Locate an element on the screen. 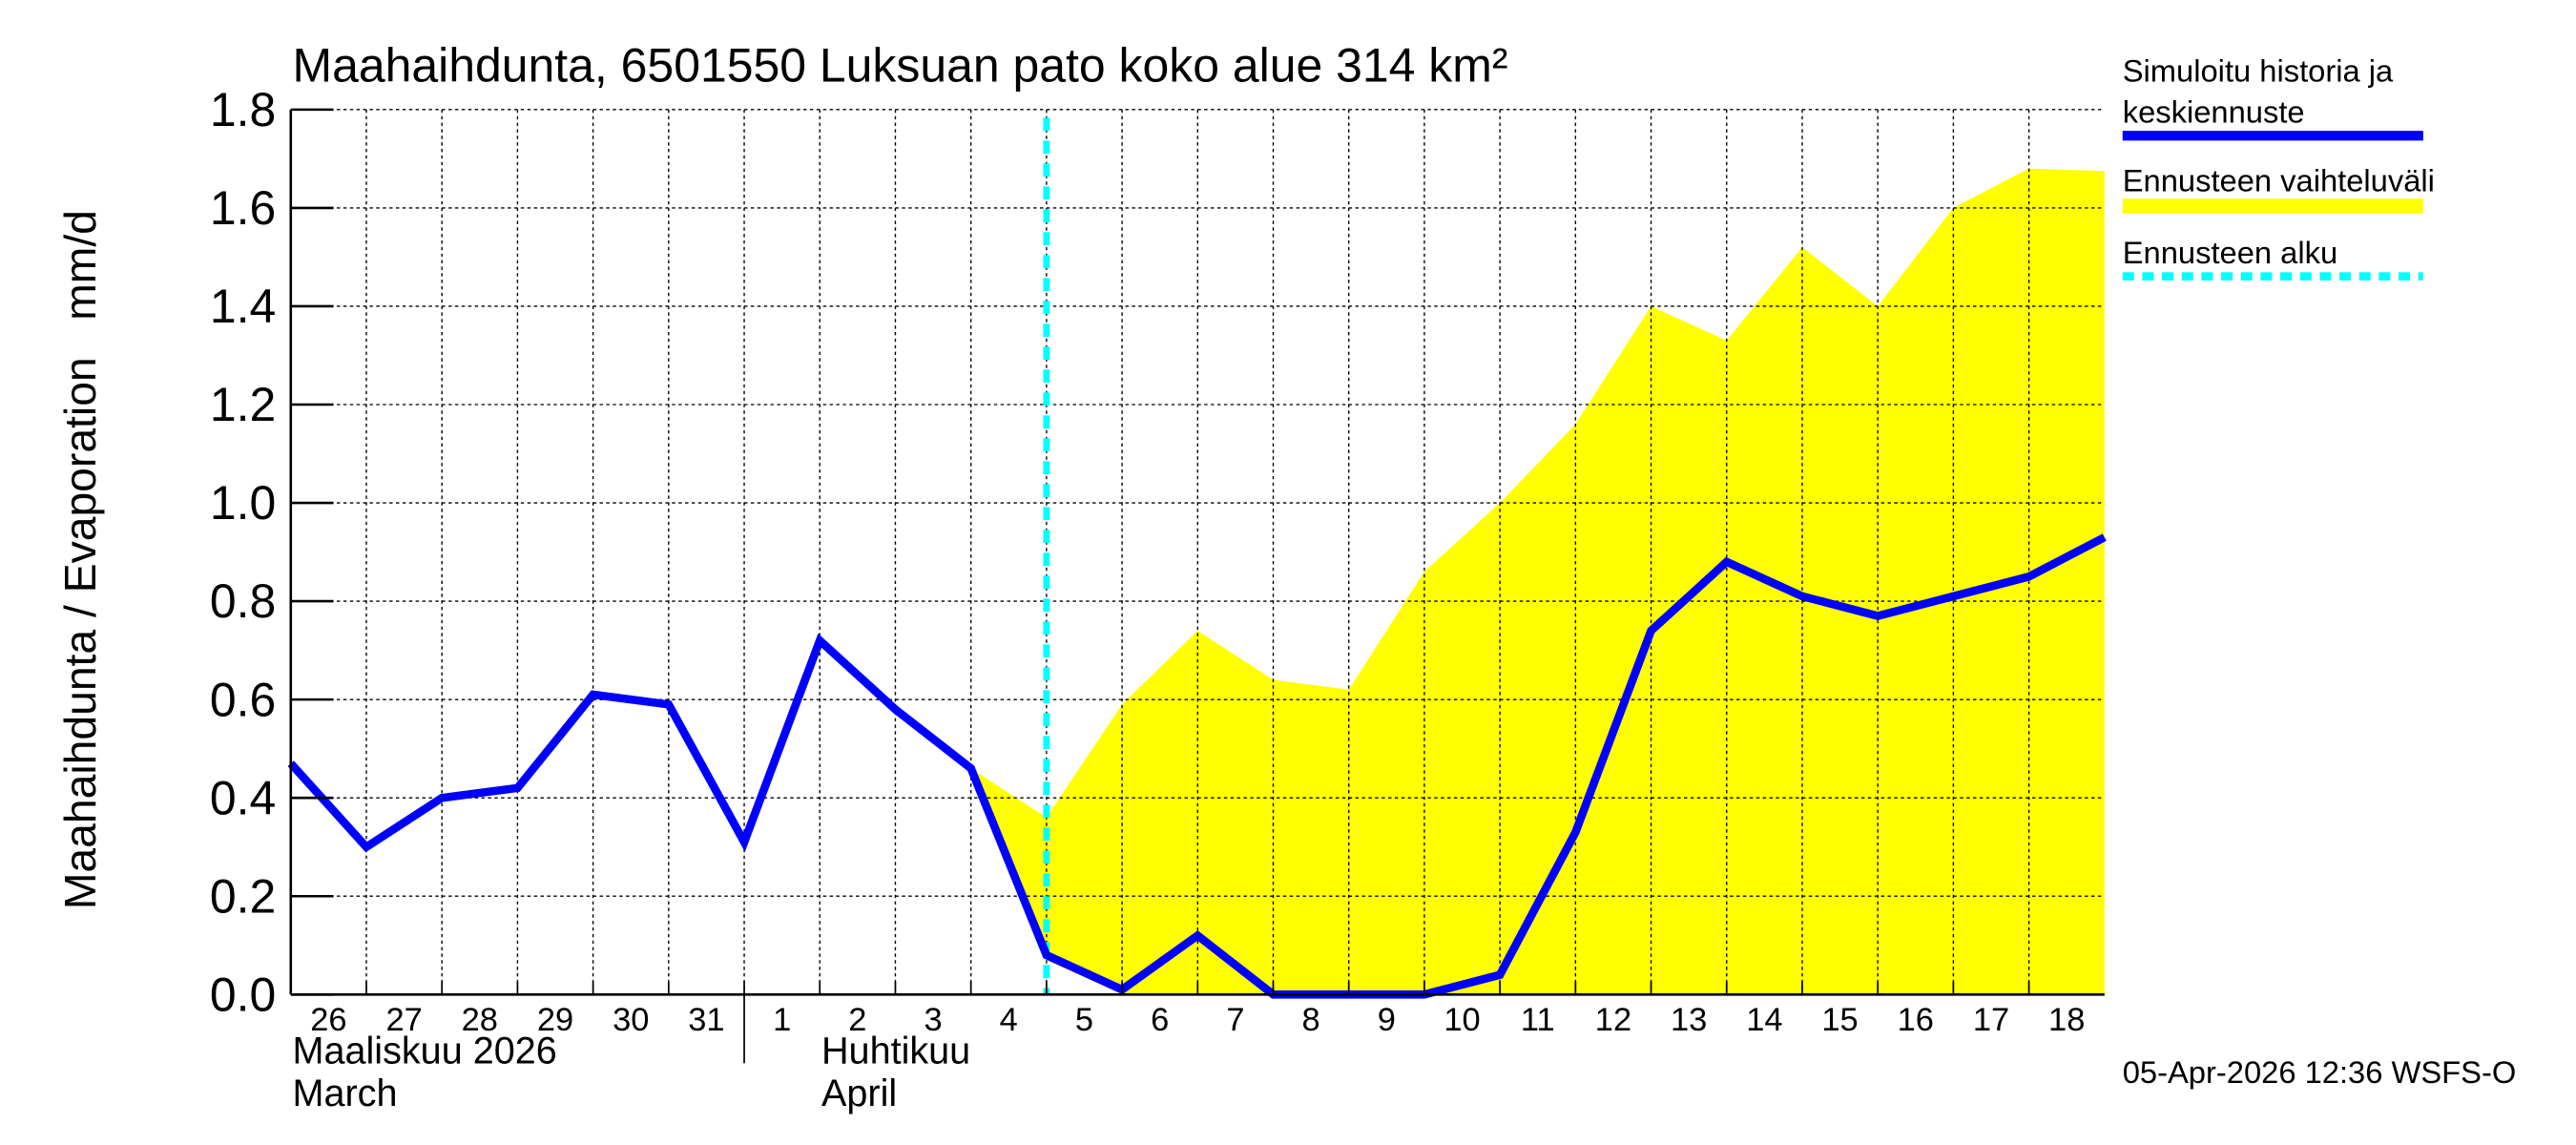 The height and width of the screenshot is (1145, 2576). x-tick-label: 16 is located at coordinates (1916, 1020).